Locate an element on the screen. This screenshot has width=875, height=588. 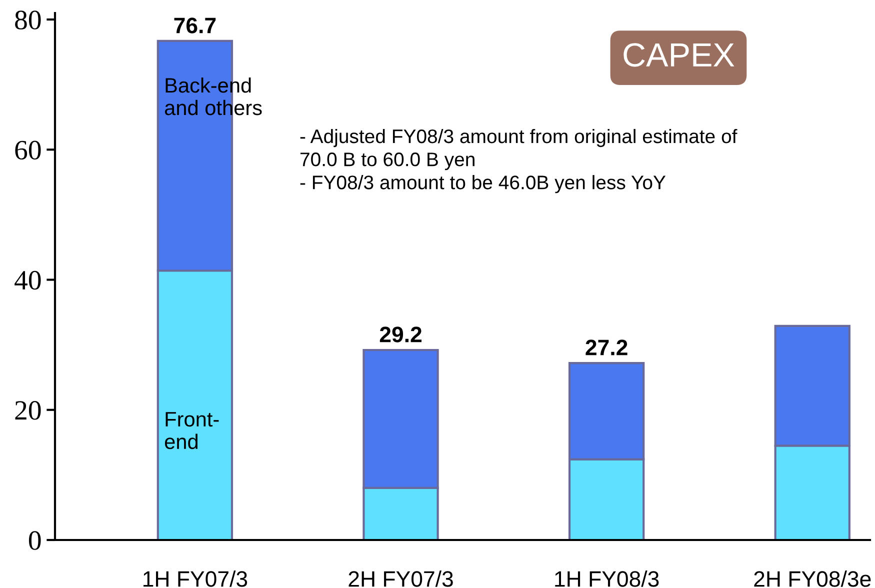
y-tick-label: 60 is located at coordinates (28, 150).